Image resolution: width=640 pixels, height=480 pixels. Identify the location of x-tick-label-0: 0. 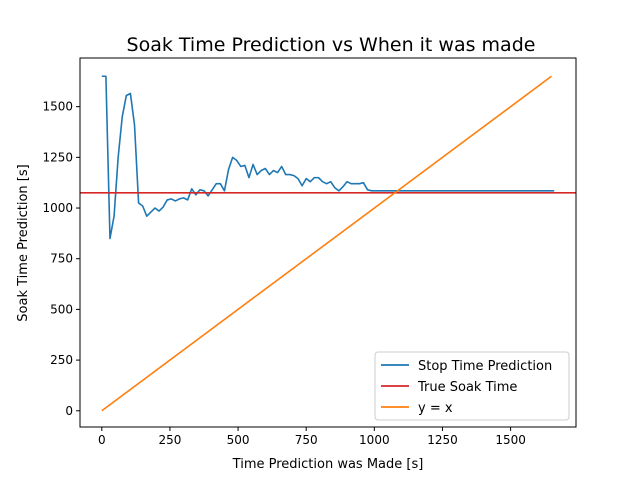
(102, 440).